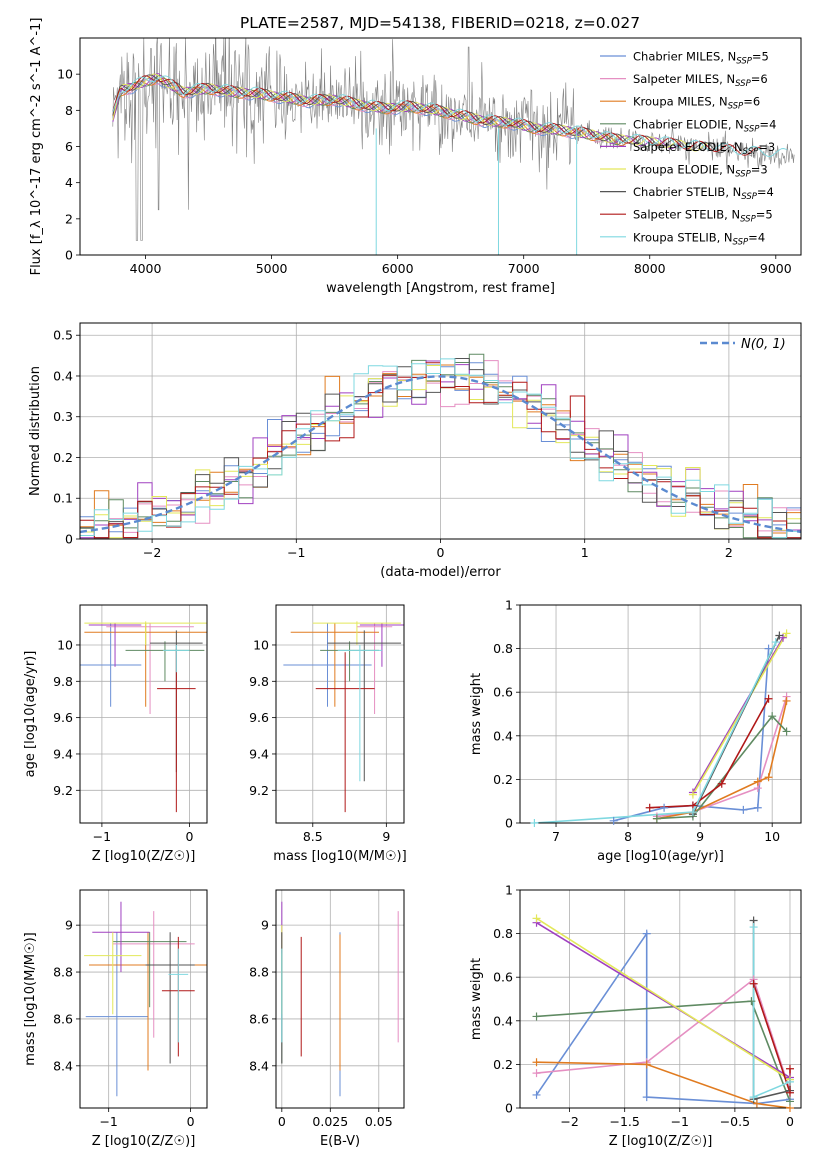 This screenshot has height=1170, width=819. What do you see at coordinates (386, 836) in the screenshot?
I see `x-tick-label: 9` at bounding box center [386, 836].